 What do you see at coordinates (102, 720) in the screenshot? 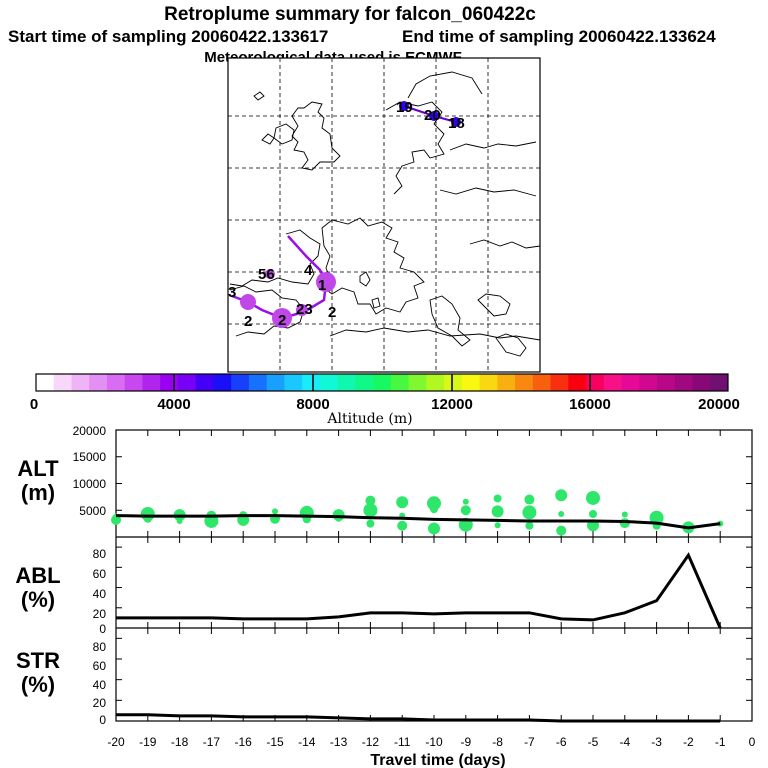
I see `str-ytick-label: 0` at bounding box center [102, 720].